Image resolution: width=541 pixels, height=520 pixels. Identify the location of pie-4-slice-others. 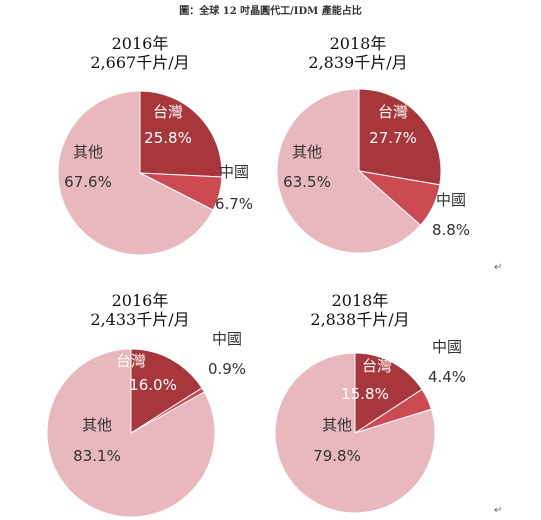
(355, 433).